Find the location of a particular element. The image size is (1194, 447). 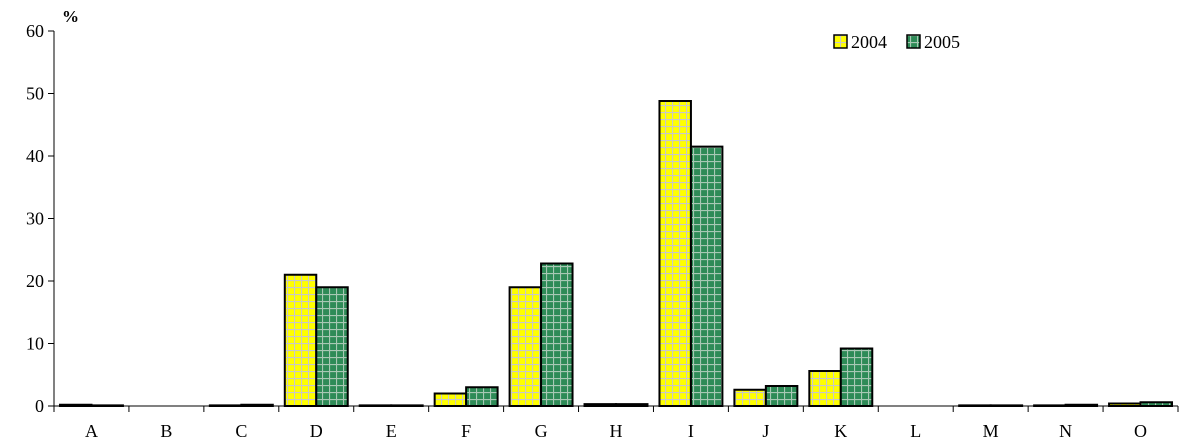

x-category-label: D is located at coordinates (316, 431).